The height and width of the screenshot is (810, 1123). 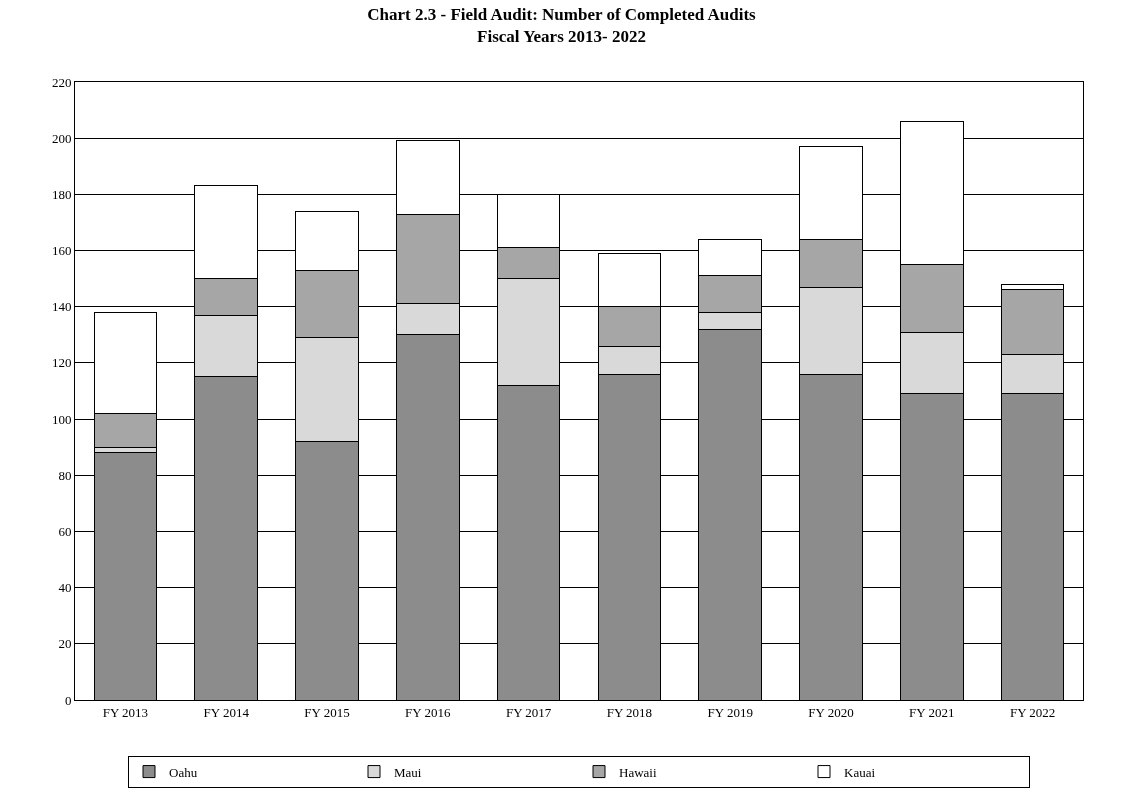 I want to click on x-tick-label: FY 2016, so click(x=428, y=712).